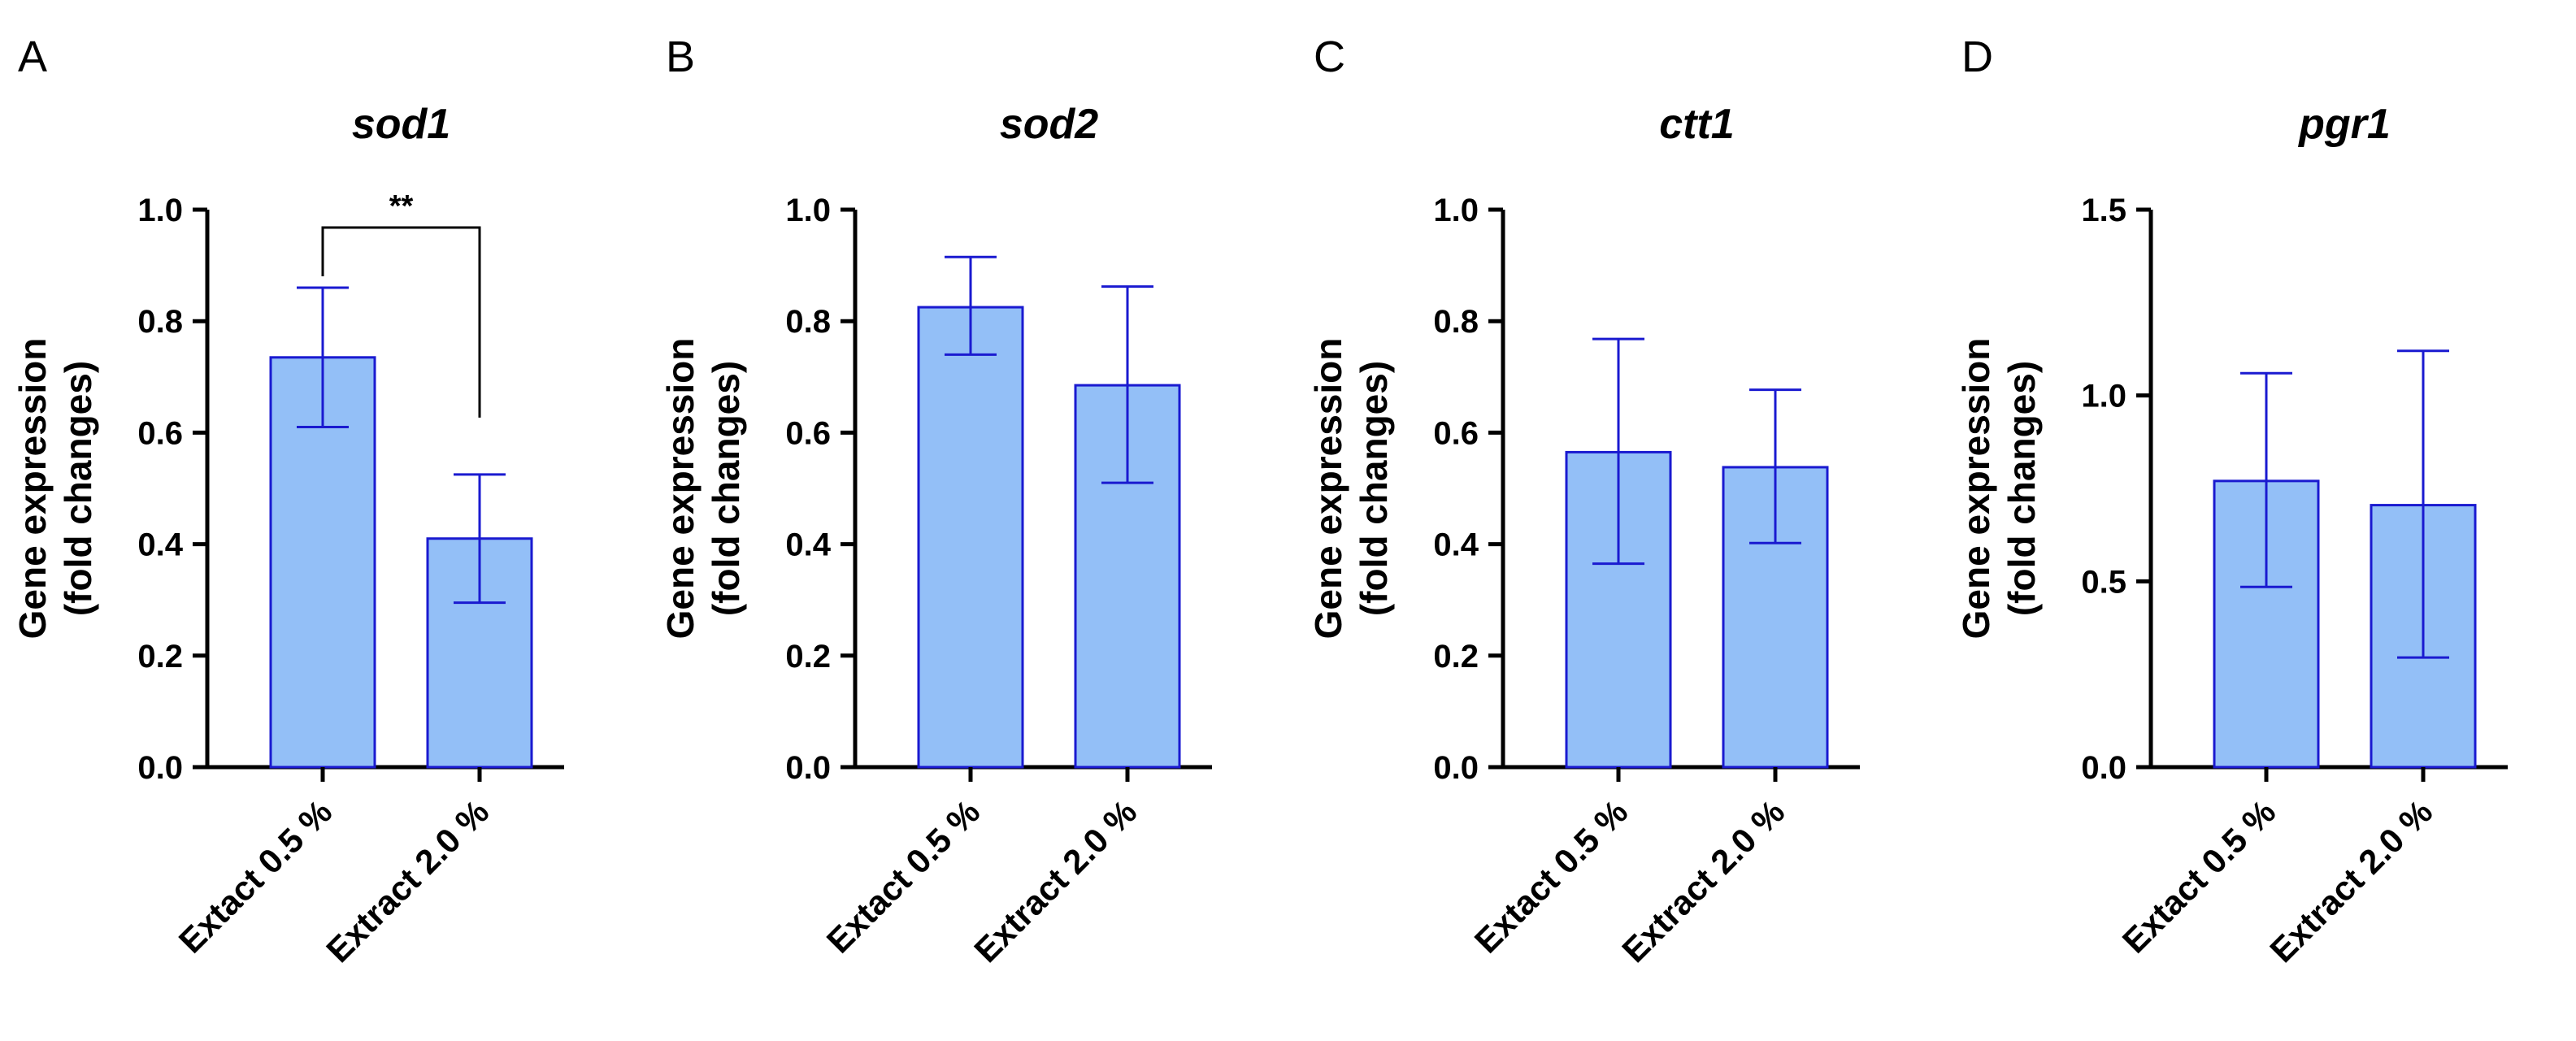 This screenshot has width=2576, height=1041. Describe the element at coordinates (2344, 124) in the screenshot. I see `chart-title: pgr1` at that location.